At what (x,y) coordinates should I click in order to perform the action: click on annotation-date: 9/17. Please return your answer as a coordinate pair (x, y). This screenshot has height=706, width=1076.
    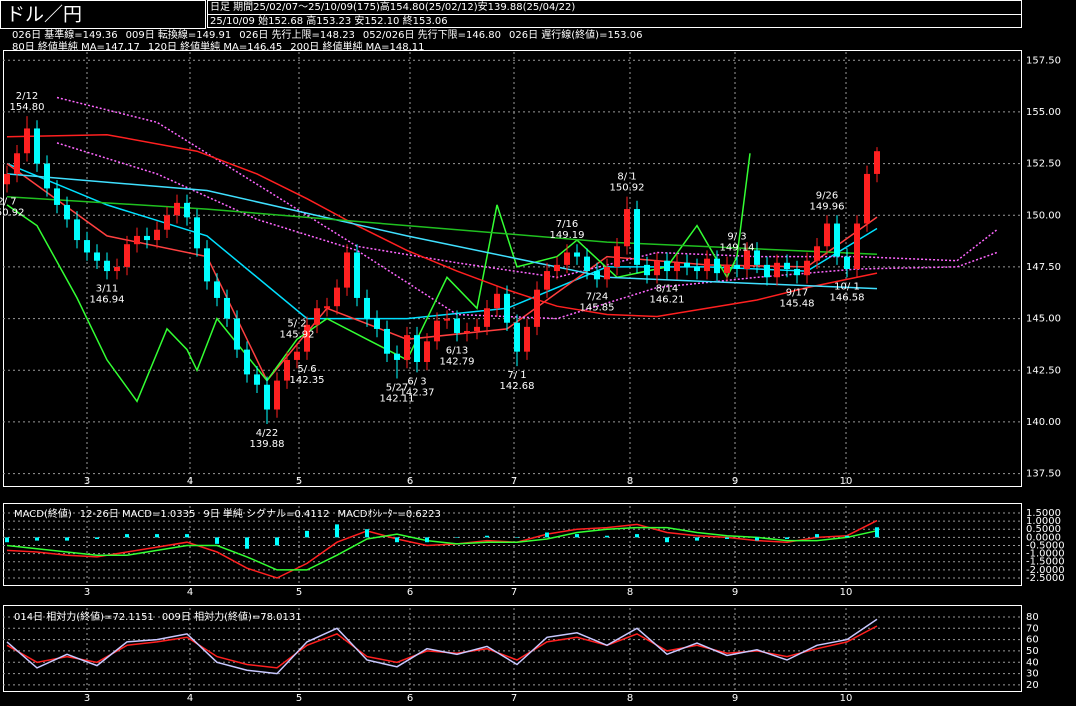
    Looking at the image, I should click on (797, 292).